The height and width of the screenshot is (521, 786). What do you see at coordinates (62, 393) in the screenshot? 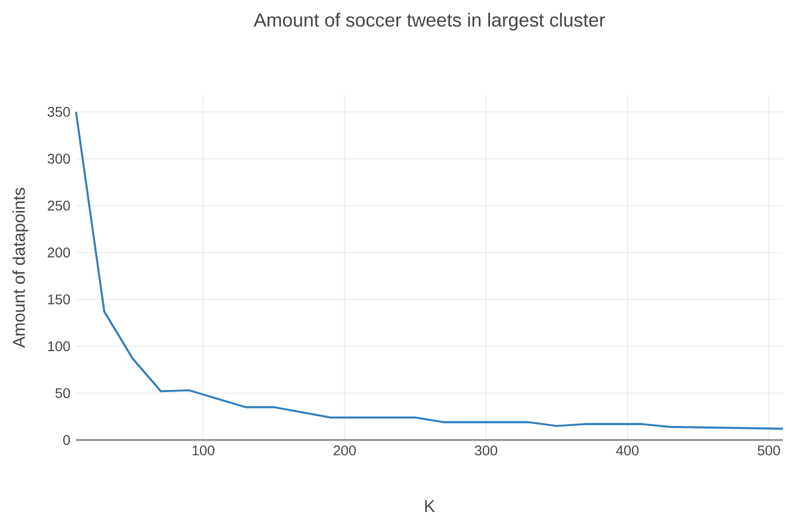
I see `y-tick-label: 50` at bounding box center [62, 393].